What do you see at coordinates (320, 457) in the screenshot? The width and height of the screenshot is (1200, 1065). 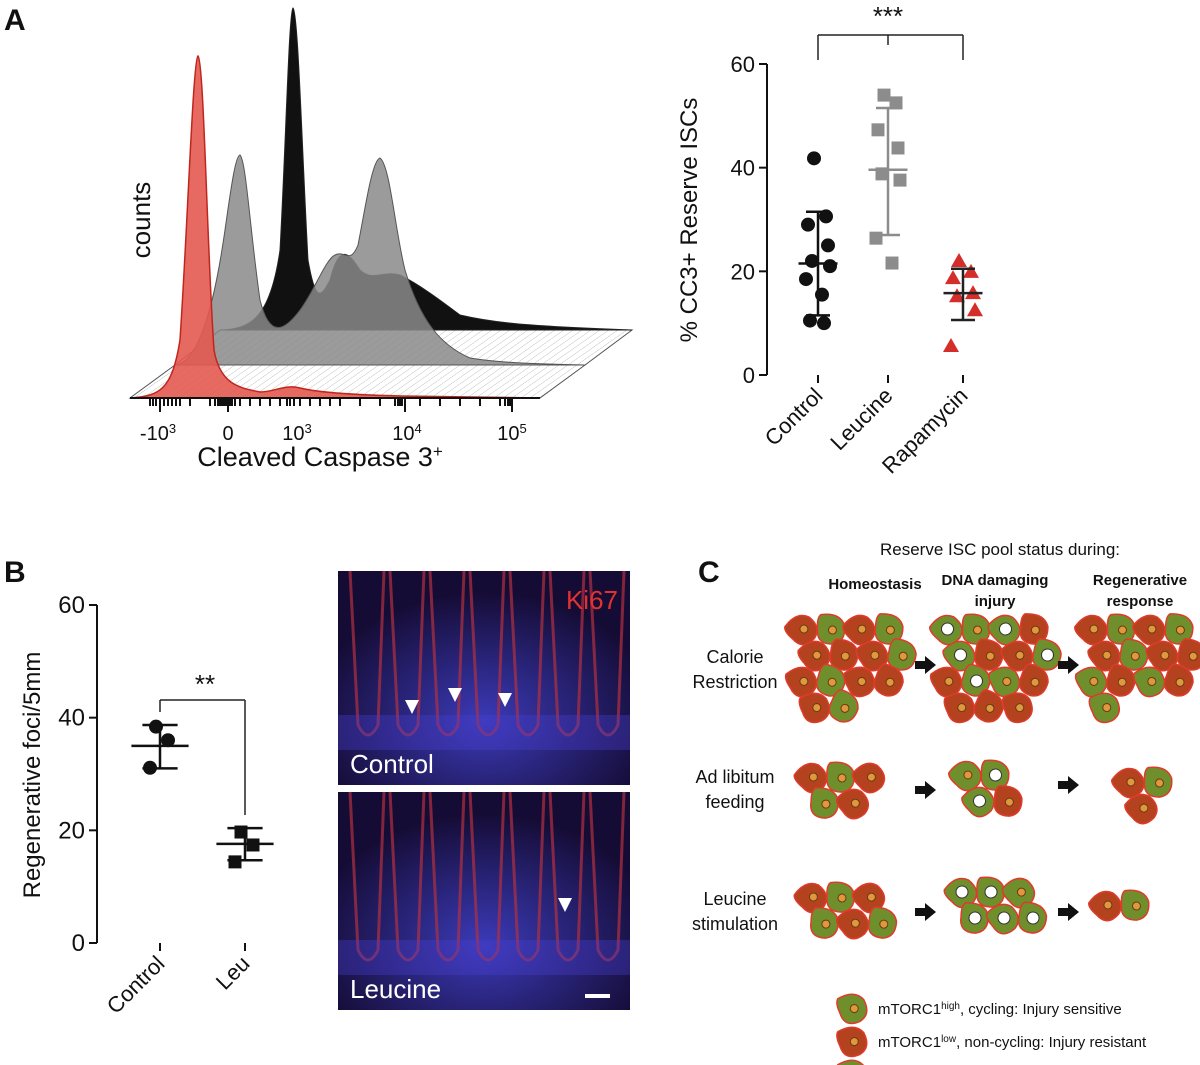 I see `x-axis-label: Cleaved Caspase 3+` at bounding box center [320, 457].